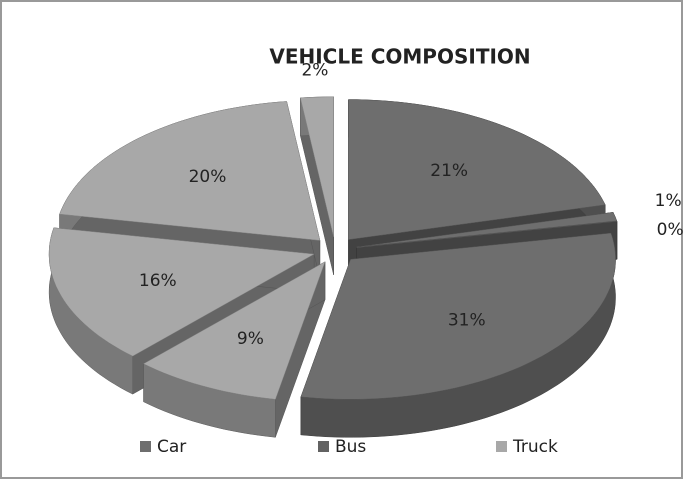  I want to click on data-label: 16%, so click(158, 281).